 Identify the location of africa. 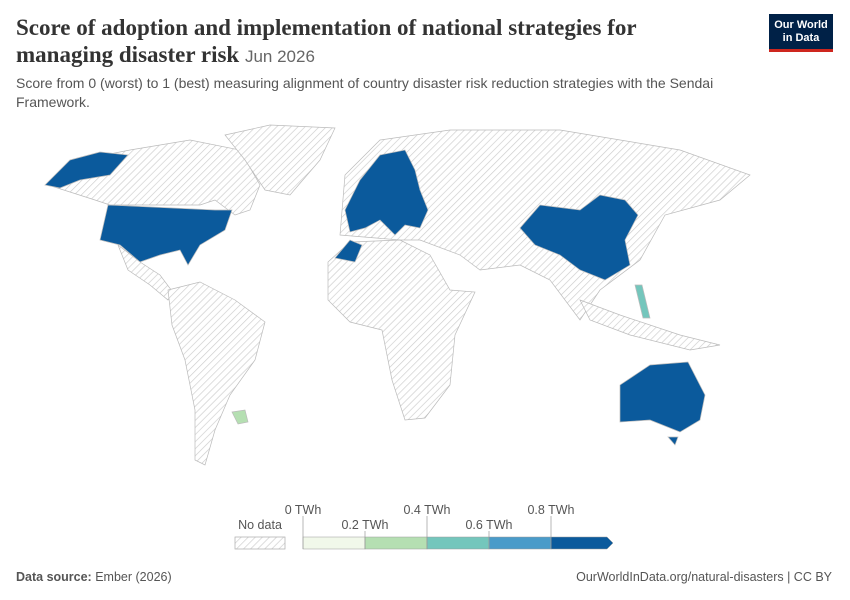
(401, 330).